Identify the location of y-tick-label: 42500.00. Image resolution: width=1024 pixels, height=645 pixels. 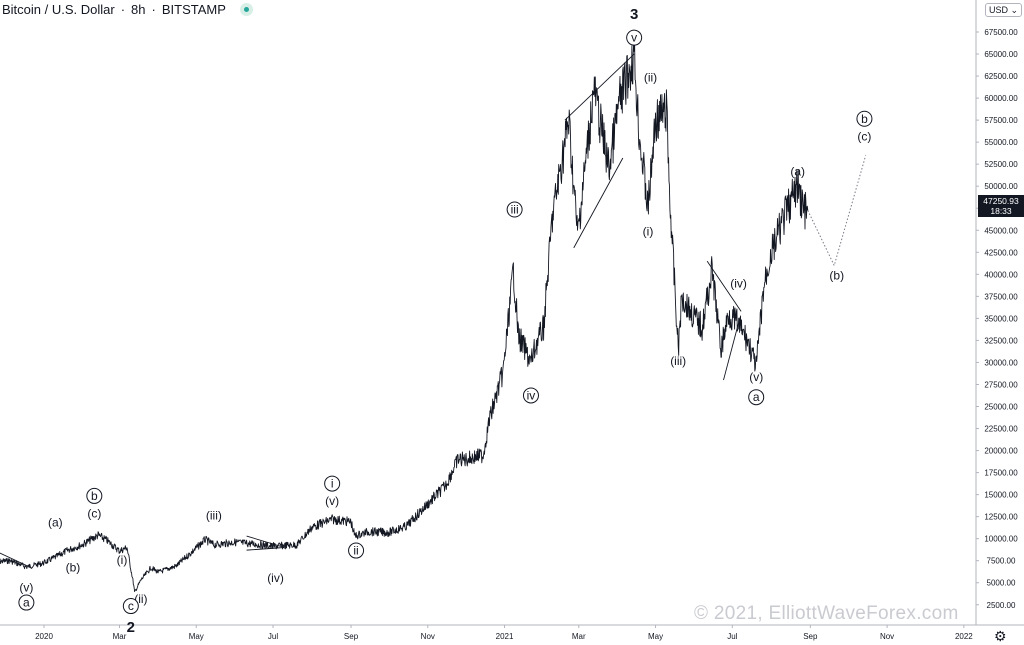
(1001, 252).